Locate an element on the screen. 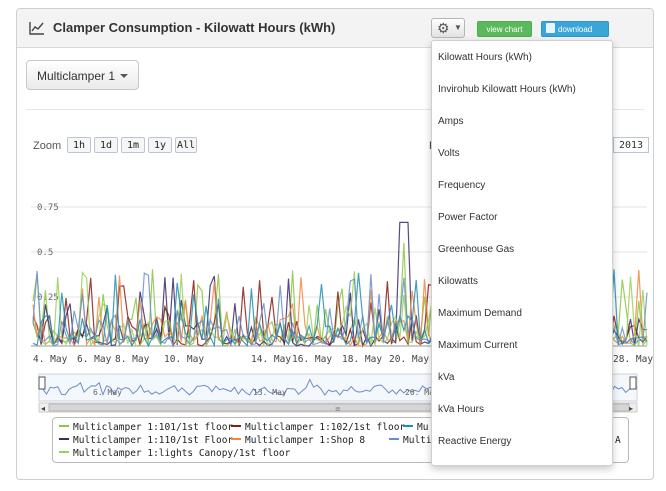 This screenshot has width=666, height=491. zoom-label: Zoom is located at coordinates (47, 146).